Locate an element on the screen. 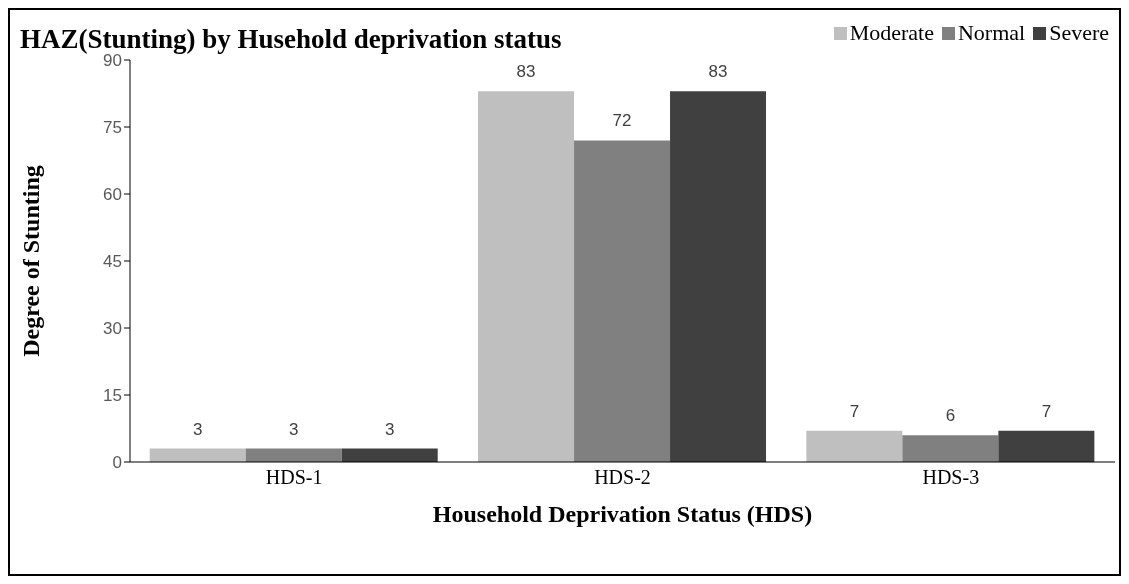 The width and height of the screenshot is (1129, 584). x-tick-label: HDS-3 is located at coordinates (951, 477).